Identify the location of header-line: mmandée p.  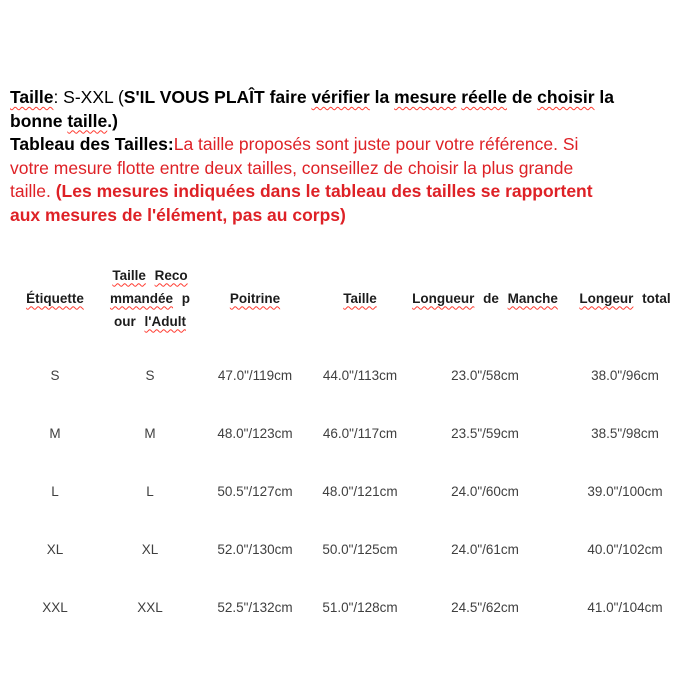
(150, 298).